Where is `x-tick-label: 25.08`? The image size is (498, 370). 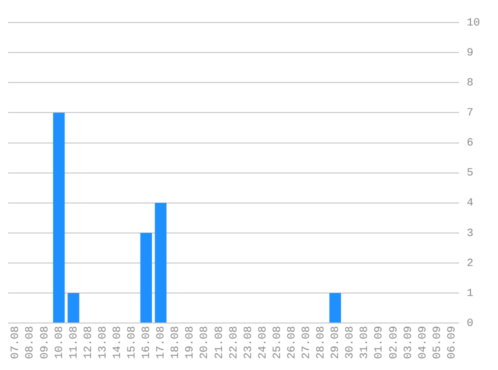 x-tick-label: 25.08 is located at coordinates (278, 343).